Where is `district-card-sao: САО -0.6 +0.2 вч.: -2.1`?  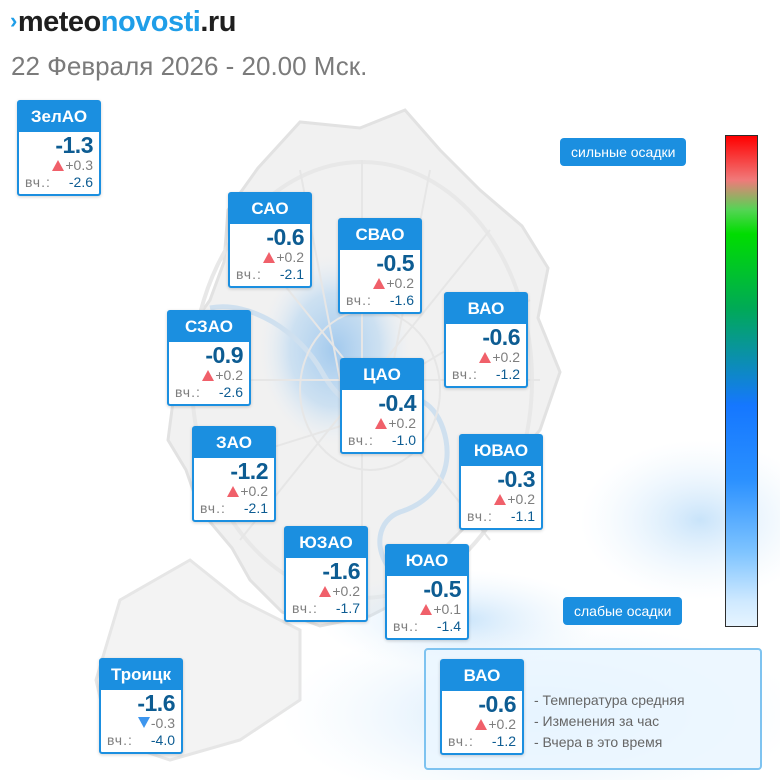 district-card-sao: САО -0.6 +0.2 вч.: -2.1 is located at coordinates (270, 240).